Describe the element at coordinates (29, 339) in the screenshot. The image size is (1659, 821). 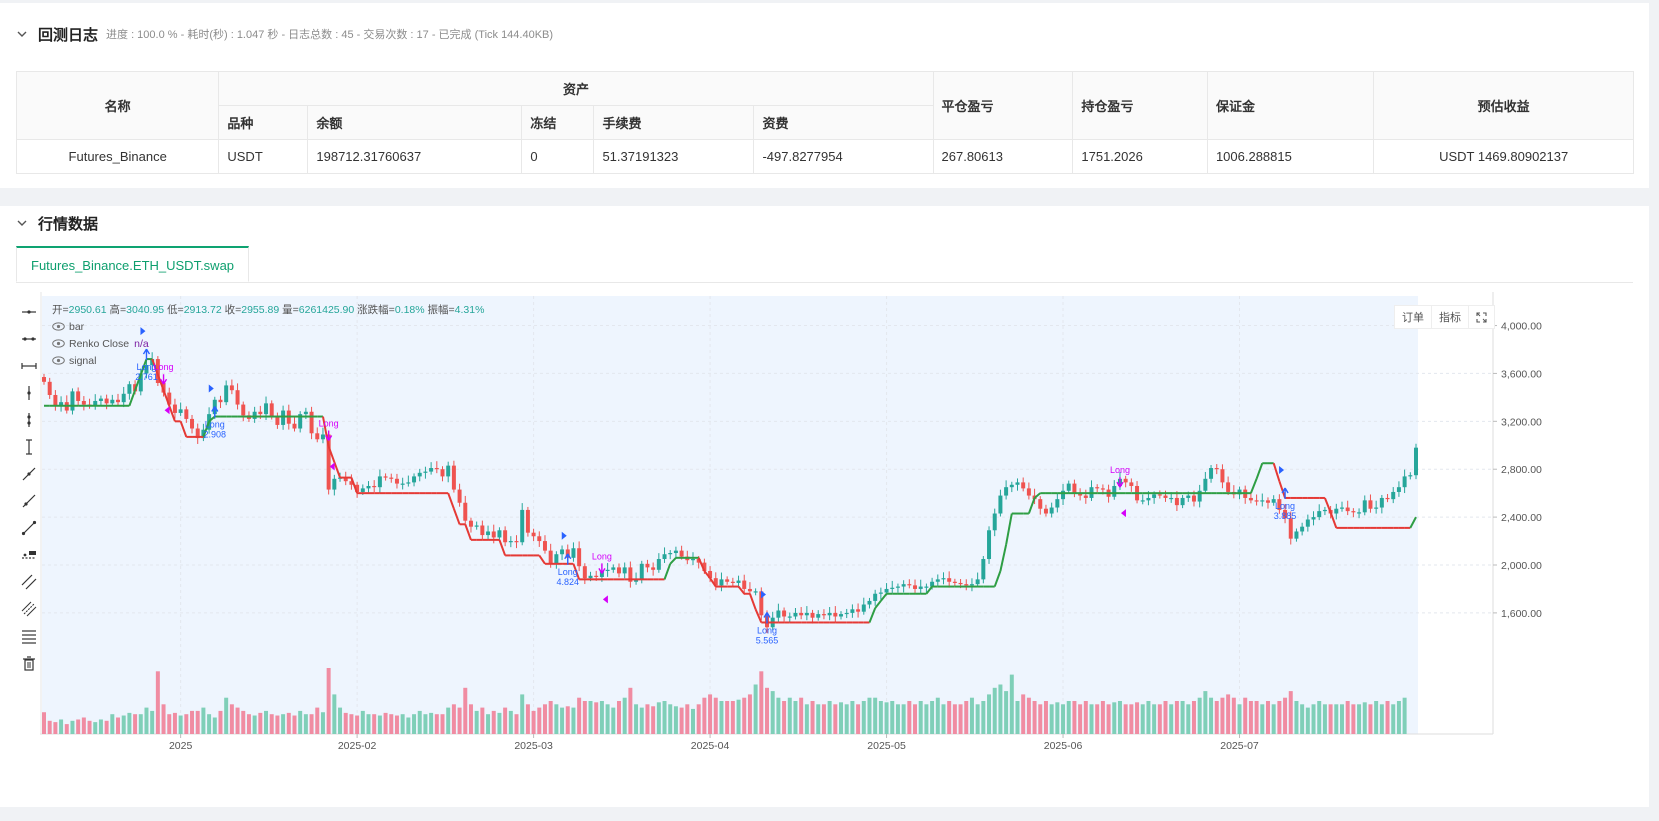
I see `horizontal-ray-tool-icon` at that location.